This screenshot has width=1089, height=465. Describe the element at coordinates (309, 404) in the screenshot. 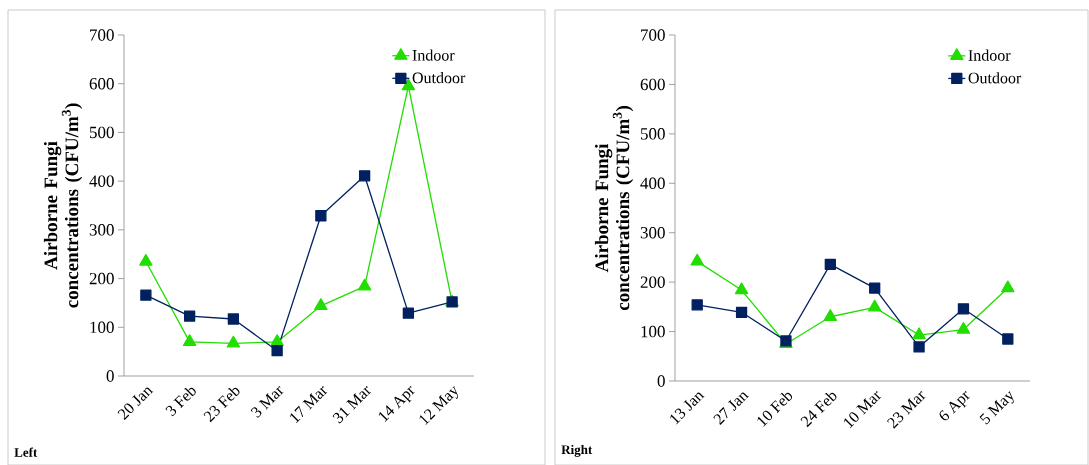

I see `x-tick-label: 17 Mar` at that location.